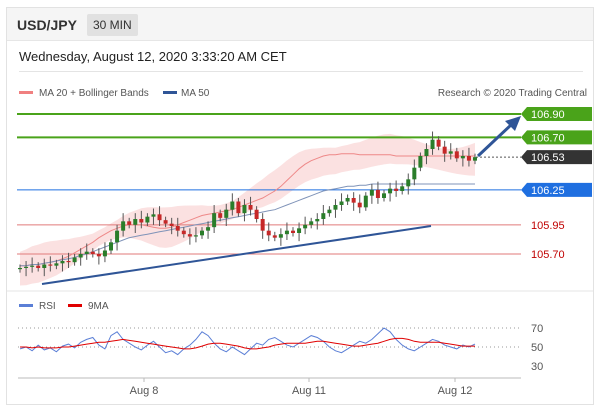 This screenshot has height=411, width=597. What do you see at coordinates (548, 138) in the screenshot?
I see `price-level-label: 106.70` at bounding box center [548, 138].